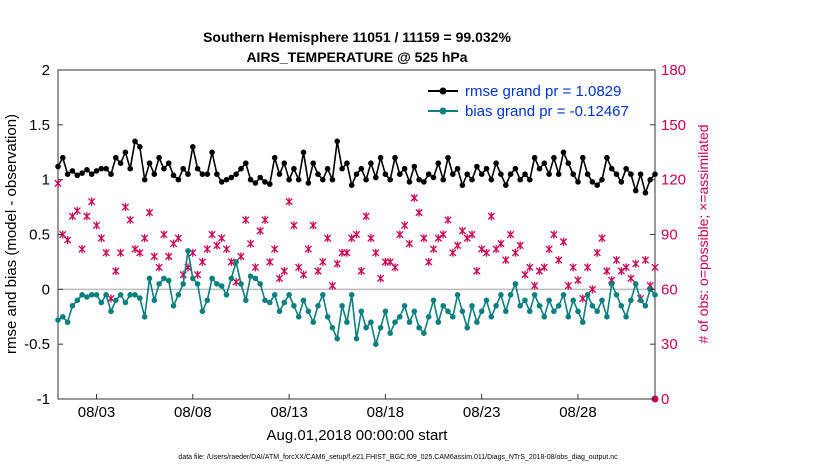 The height and width of the screenshot is (470, 830). Describe the element at coordinates (482, 412) in the screenshot. I see `x-tick-label: 08/23` at that location.